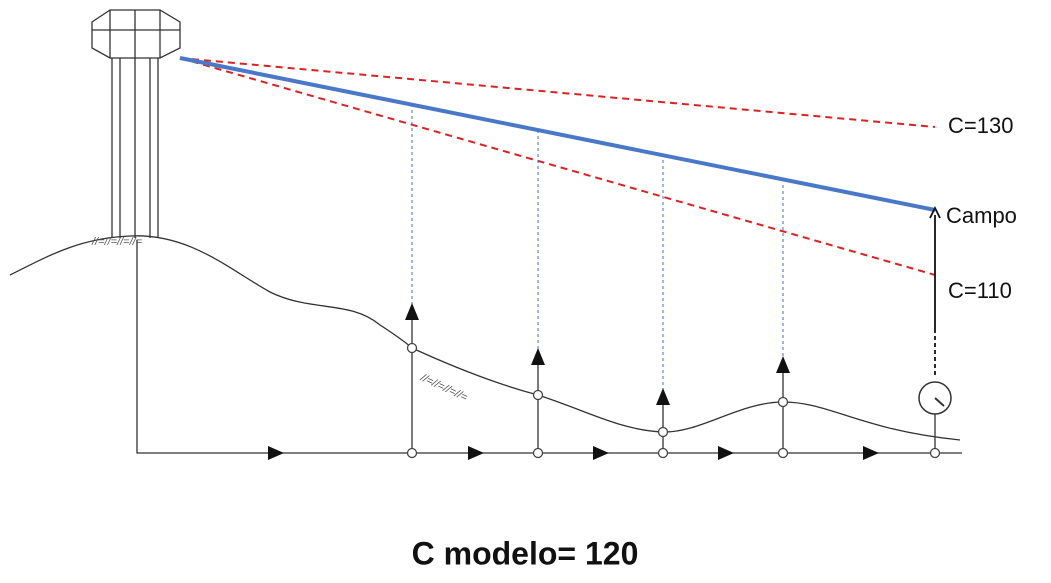 The width and height of the screenshot is (1051, 583). I want to click on node-risers, so click(597, 378).